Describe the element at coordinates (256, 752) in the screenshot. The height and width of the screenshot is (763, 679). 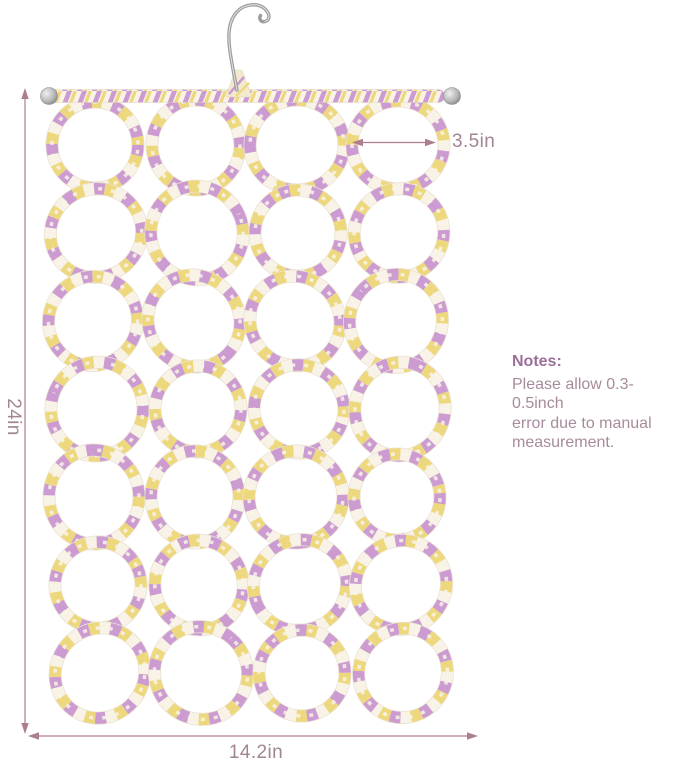
I see `width-dimension-label: 14.2in` at that location.